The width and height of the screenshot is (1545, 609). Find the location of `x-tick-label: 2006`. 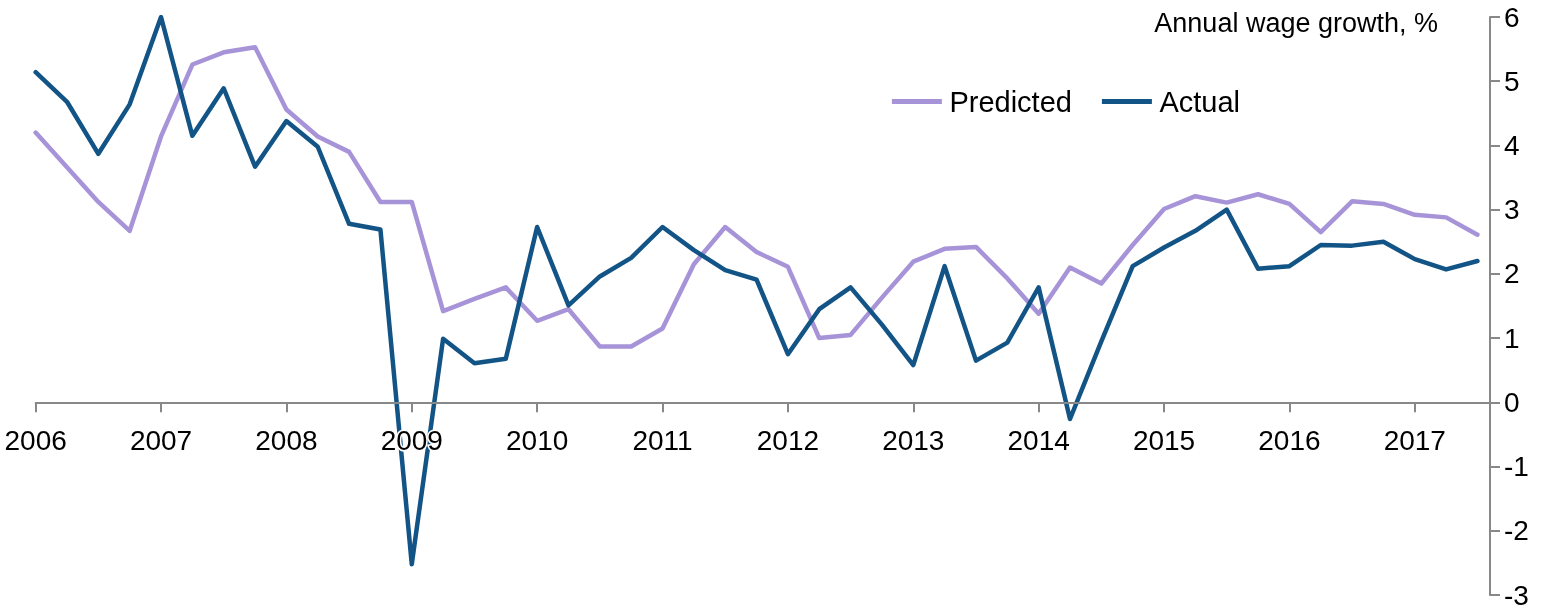

x-tick-label: 2006 is located at coordinates (35, 440).